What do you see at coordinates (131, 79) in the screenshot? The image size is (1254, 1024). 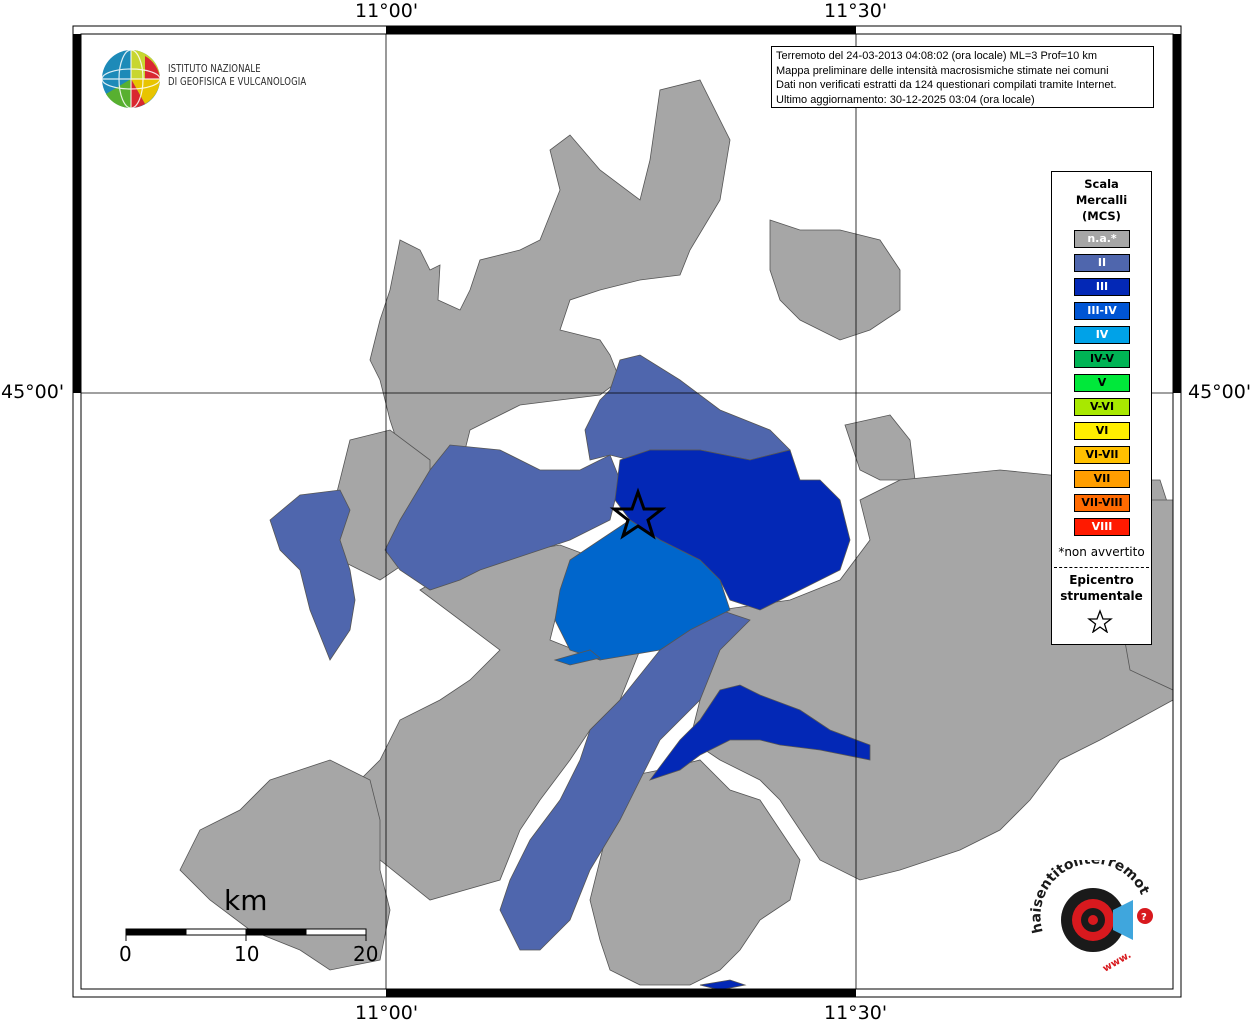 I see `globe-icon` at bounding box center [131, 79].